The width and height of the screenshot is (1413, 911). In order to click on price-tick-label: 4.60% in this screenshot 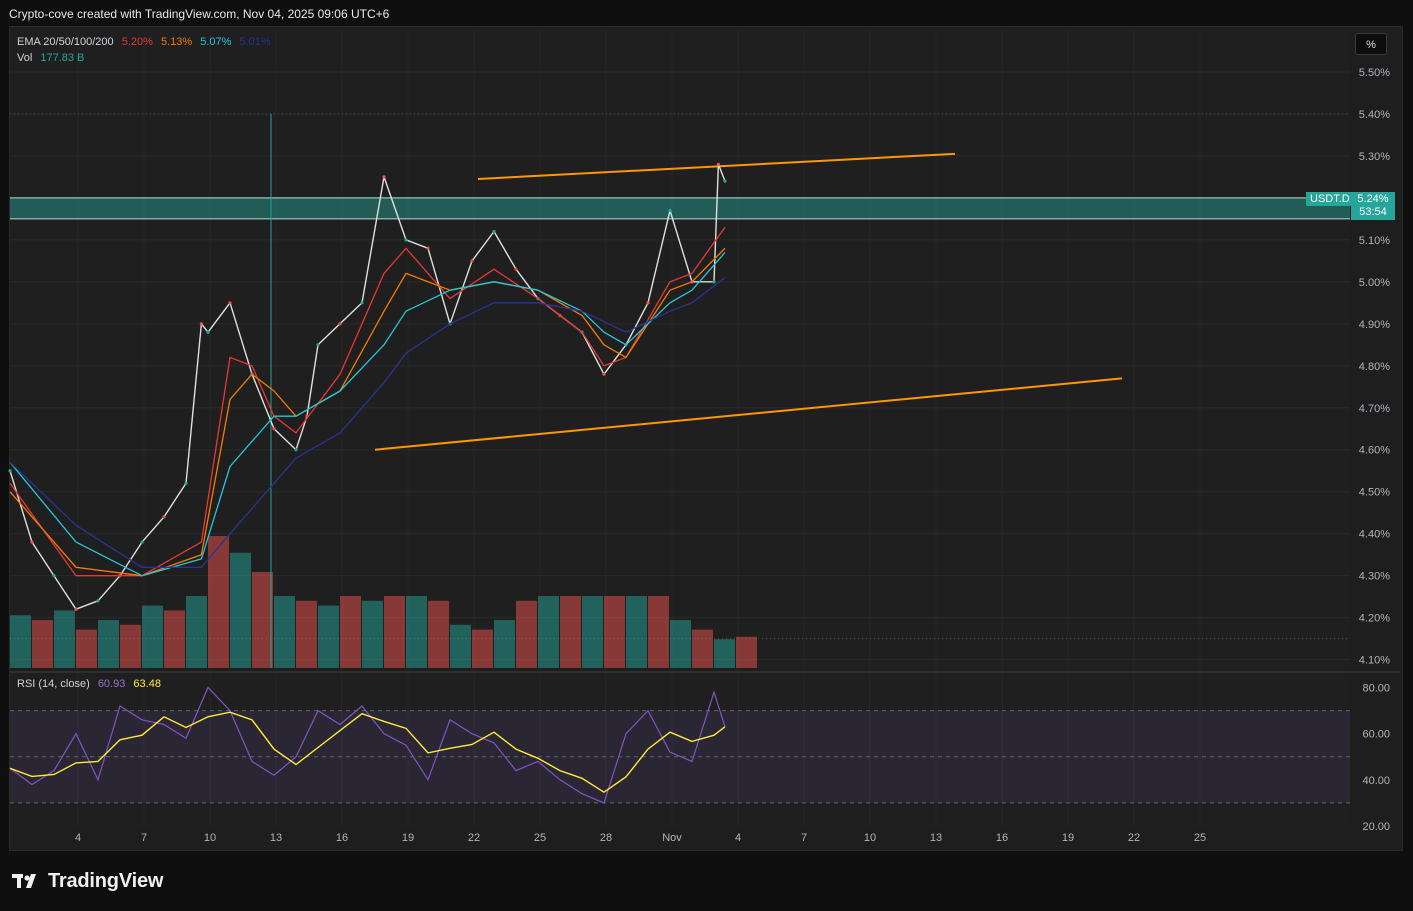, I will do `click(1374, 451)`.